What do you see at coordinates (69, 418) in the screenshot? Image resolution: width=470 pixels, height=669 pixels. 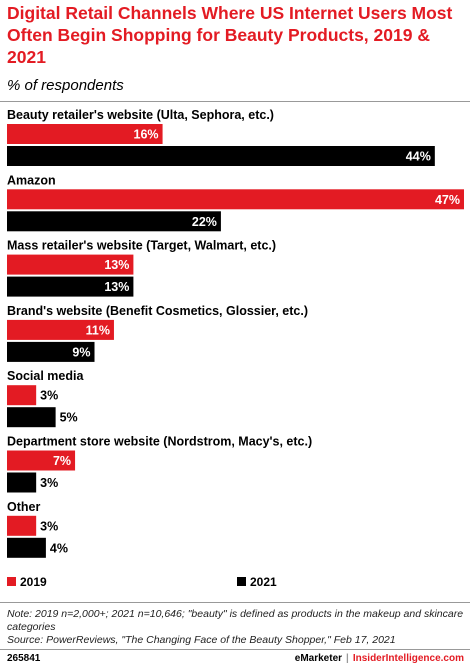 I see `value-label-2021: 5%` at bounding box center [69, 418].